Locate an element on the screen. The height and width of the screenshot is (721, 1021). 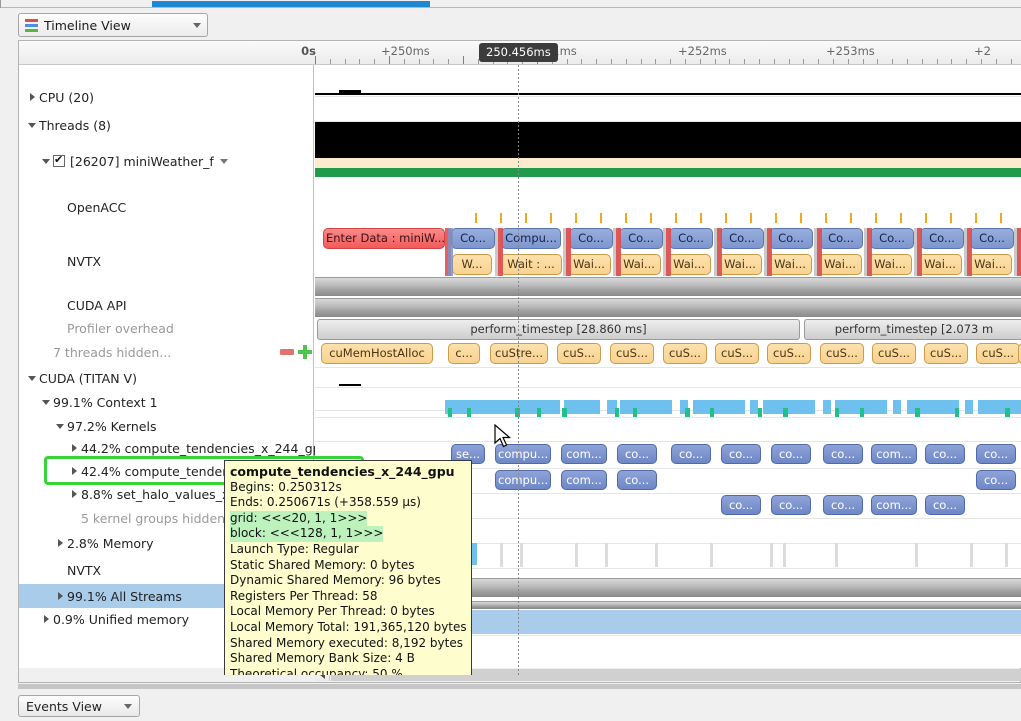
cuda-api-chip: cuMemHostAlloc is located at coordinates (377, 353).